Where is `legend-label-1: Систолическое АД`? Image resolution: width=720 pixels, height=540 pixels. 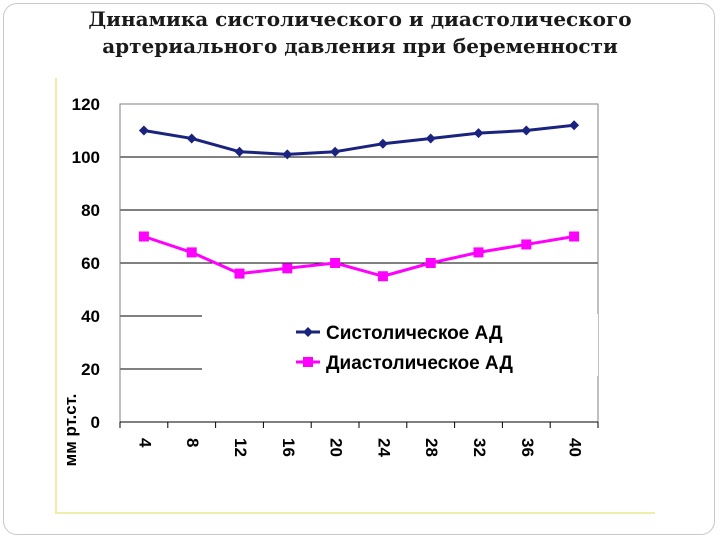
legend-label-1: Систолическое АД is located at coordinates (414, 333).